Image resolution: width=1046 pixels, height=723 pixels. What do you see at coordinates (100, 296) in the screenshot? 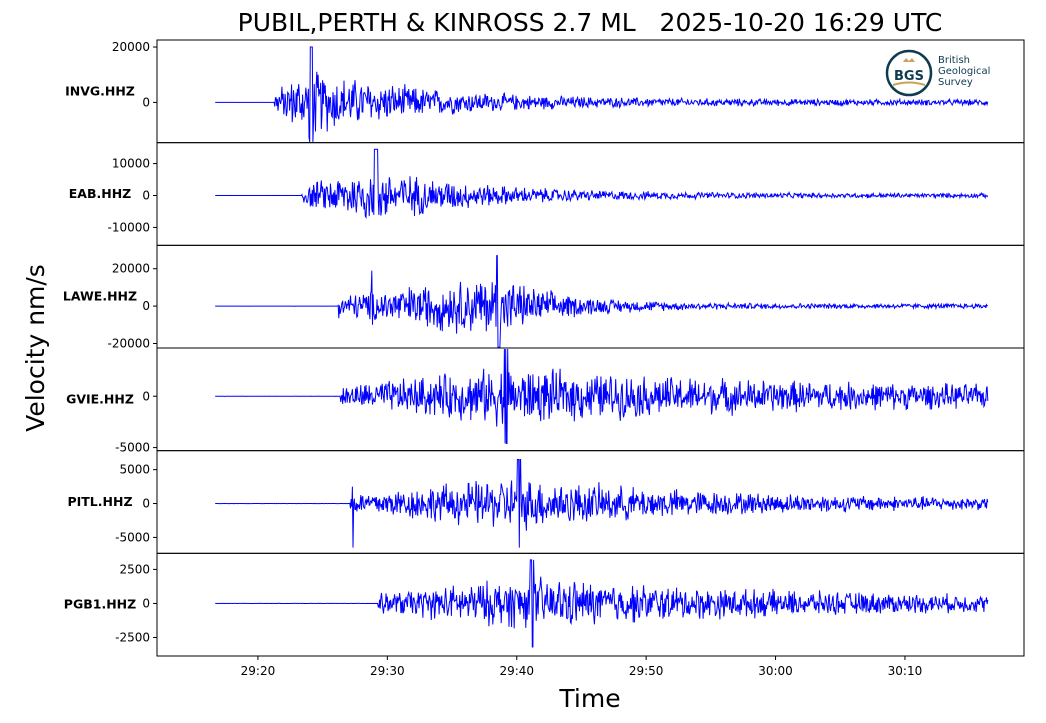
I see `station-label: LAWE.HHZ` at bounding box center [100, 296].